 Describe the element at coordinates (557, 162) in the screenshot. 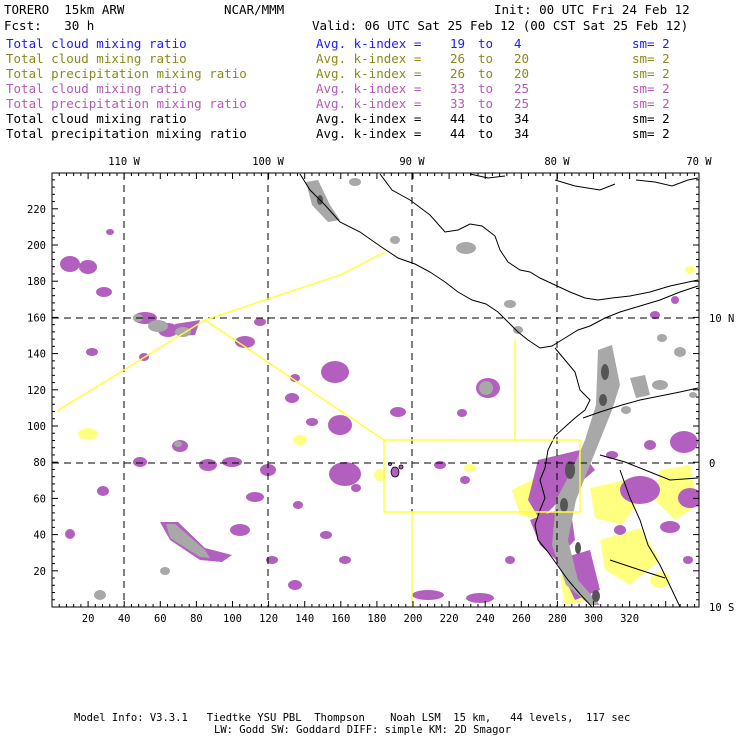

I see `longitude-label: 80 W` at that location.